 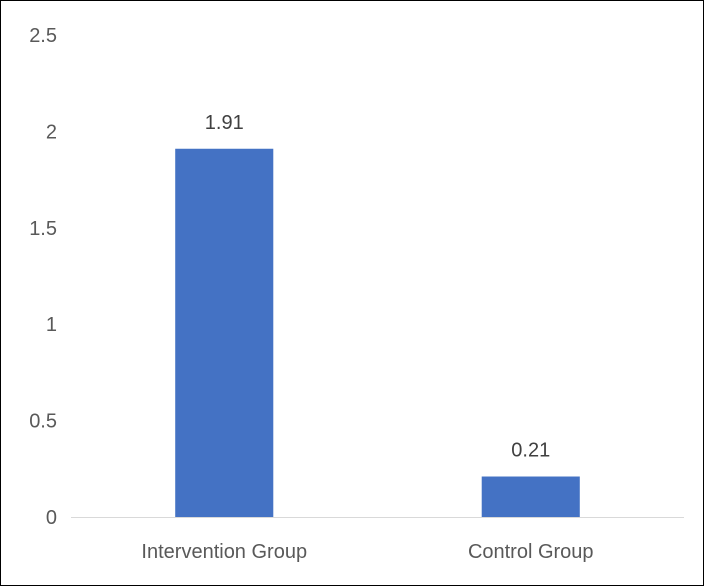 I want to click on bar-control-group, so click(x=530, y=496).